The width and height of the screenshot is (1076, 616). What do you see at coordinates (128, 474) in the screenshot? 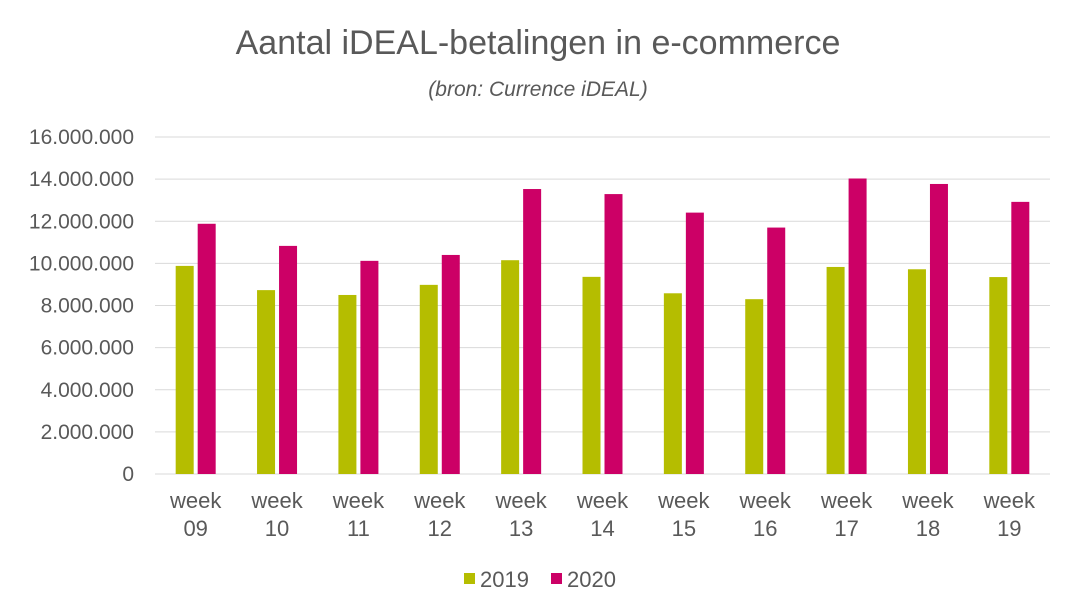
I see `y-tick-label: 0` at bounding box center [128, 474].